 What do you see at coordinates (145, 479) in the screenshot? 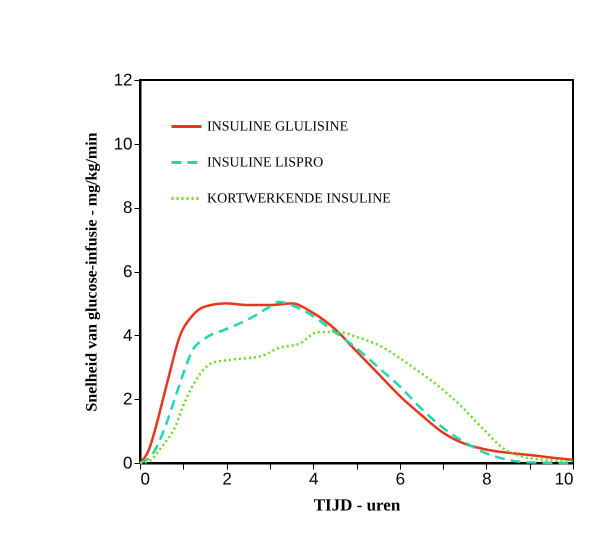
I see `x-tick-label: 0` at bounding box center [145, 479].